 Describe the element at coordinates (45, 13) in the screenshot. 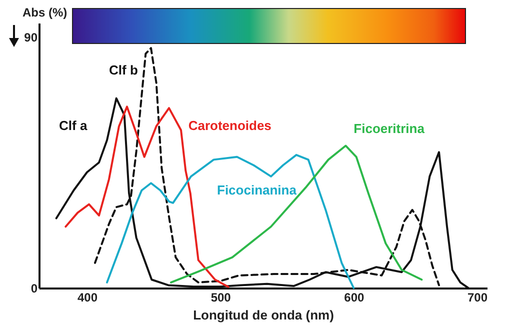

I see `y-axis-title: Abs (%)` at that location.